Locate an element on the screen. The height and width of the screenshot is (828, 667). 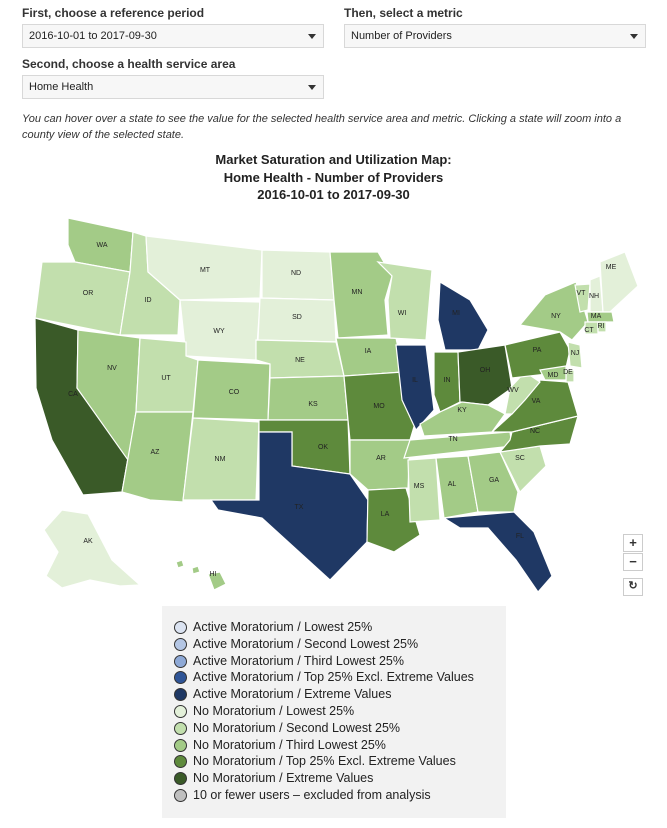
state-label-ms: MS is located at coordinates (419, 486).